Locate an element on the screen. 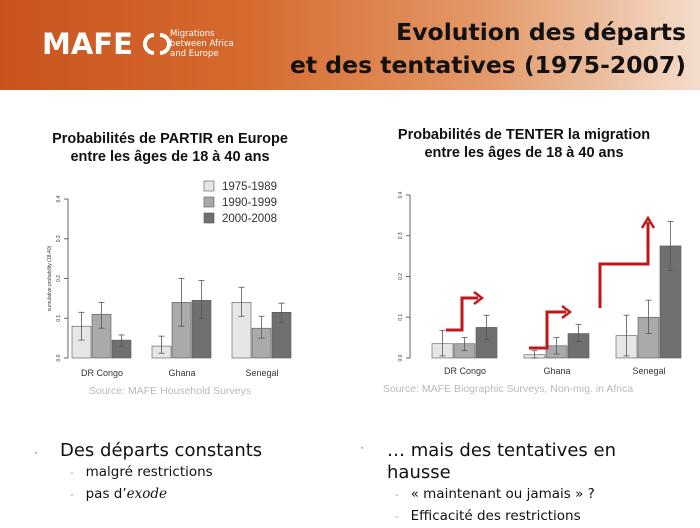 This screenshot has width=700, height=528. chart-title-line: Probabilités de TENTER la migration is located at coordinates (524, 135).